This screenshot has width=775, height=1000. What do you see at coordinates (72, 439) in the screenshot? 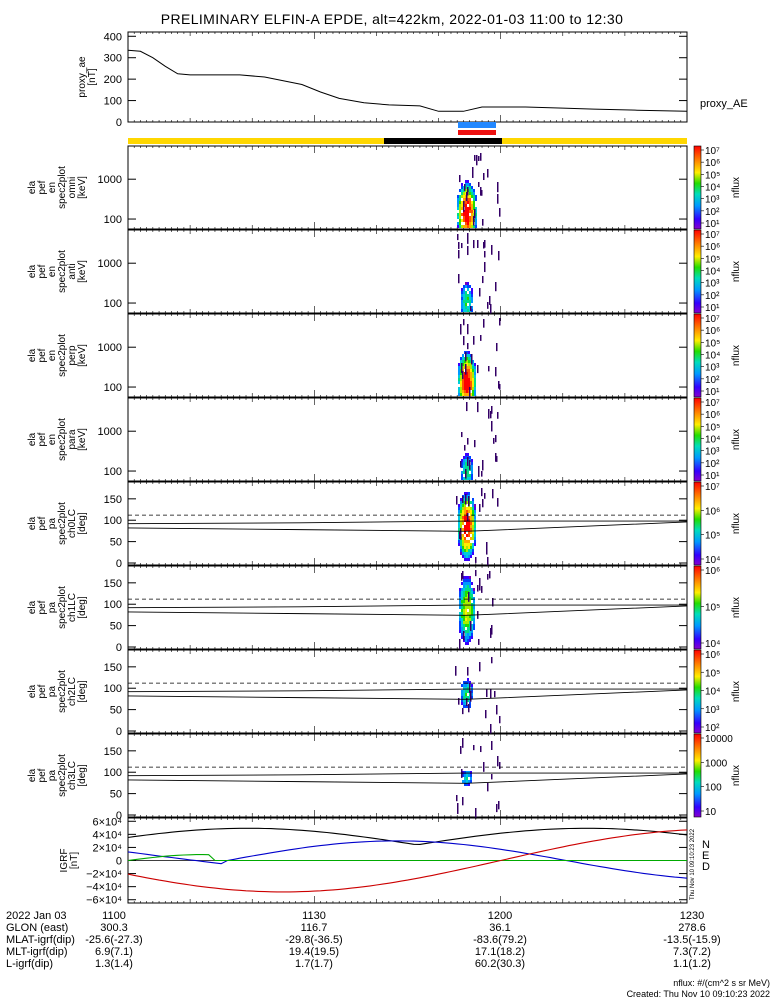
I see `y-axis-label: para` at bounding box center [72, 439].